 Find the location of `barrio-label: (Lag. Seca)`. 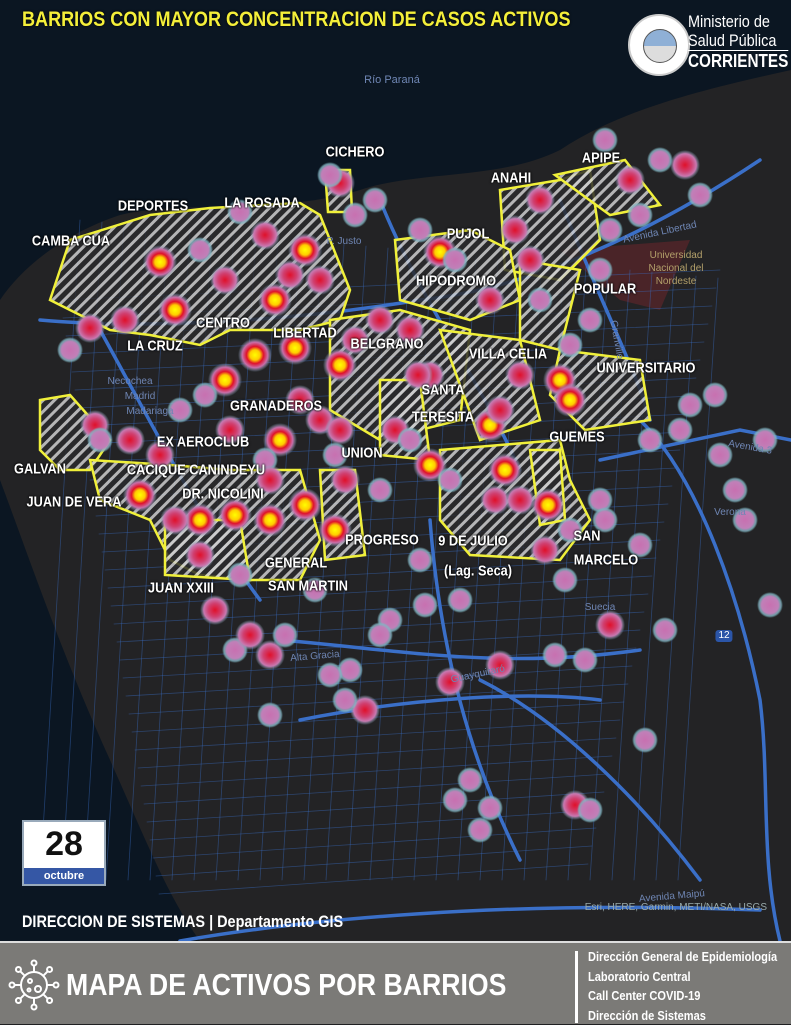

barrio-label: (Lag. Seca) is located at coordinates (478, 571).